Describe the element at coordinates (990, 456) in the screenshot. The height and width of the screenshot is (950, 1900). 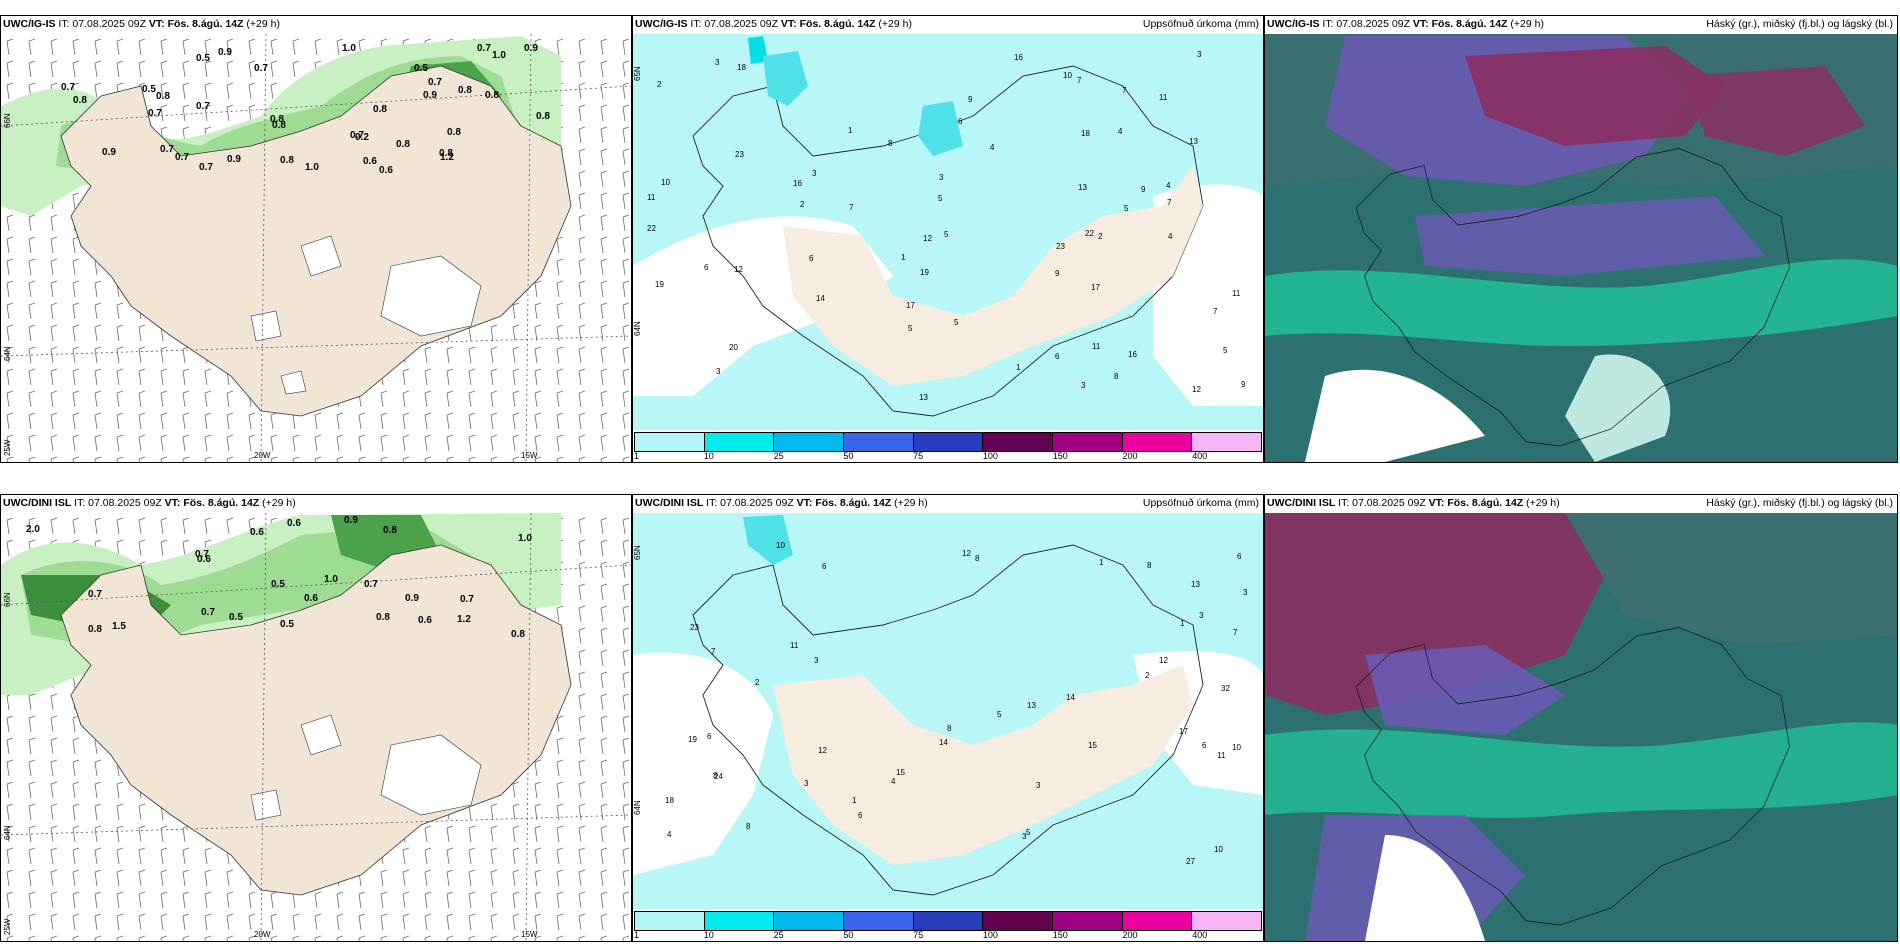
I see `colorbar-tick: 100` at that location.